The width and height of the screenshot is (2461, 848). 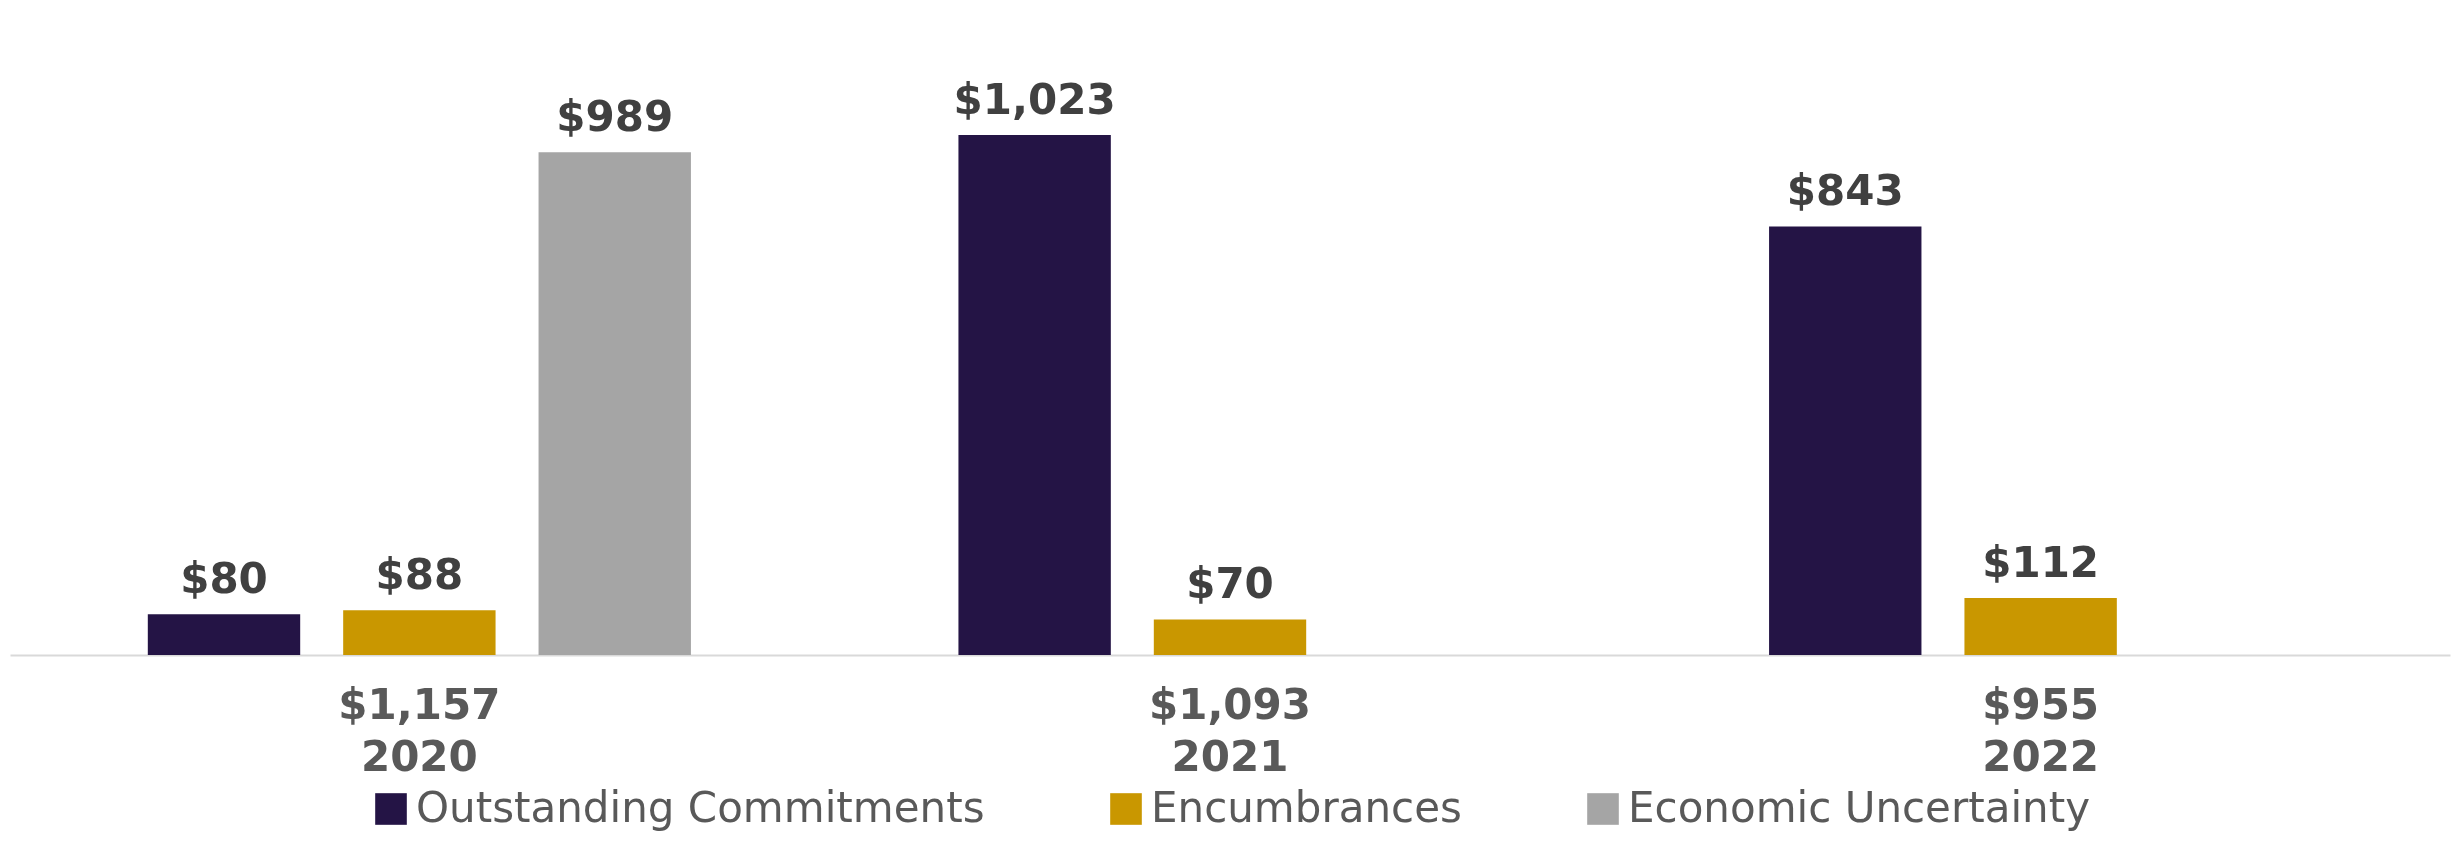 I want to click on data-label: $1,023, so click(x=1034, y=99).